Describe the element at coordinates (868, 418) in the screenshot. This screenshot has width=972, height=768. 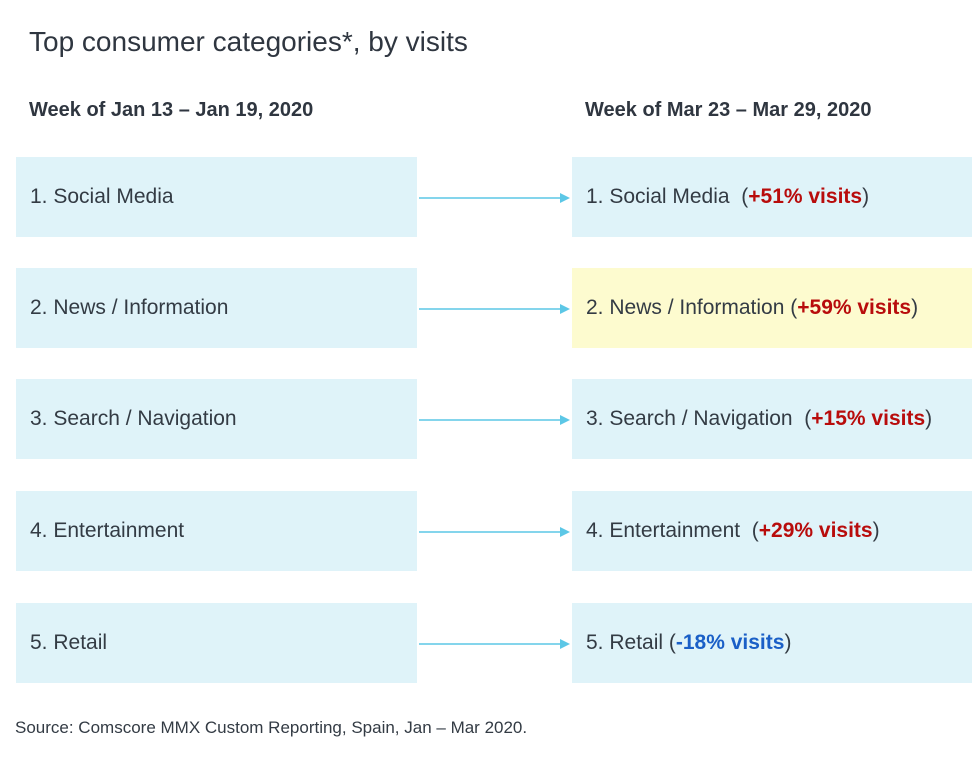
I see `visit-change-value: +15% visits` at that location.